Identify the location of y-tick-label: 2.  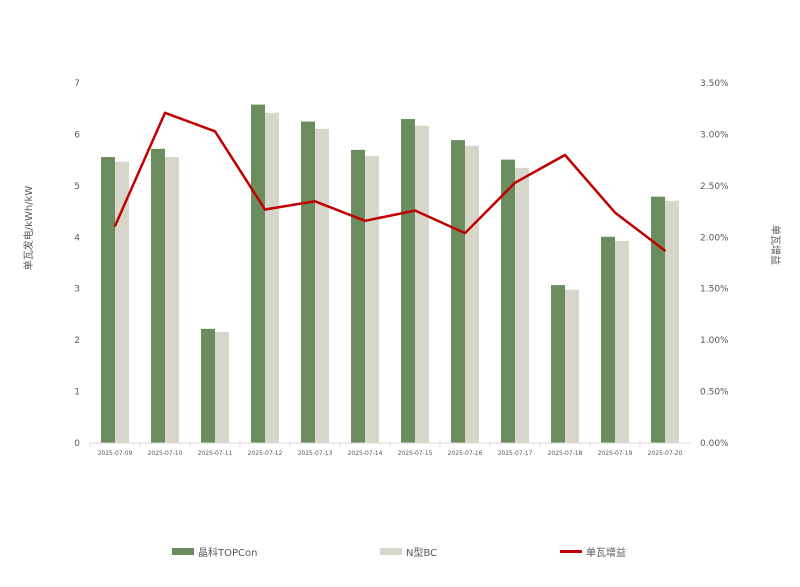
(77, 341).